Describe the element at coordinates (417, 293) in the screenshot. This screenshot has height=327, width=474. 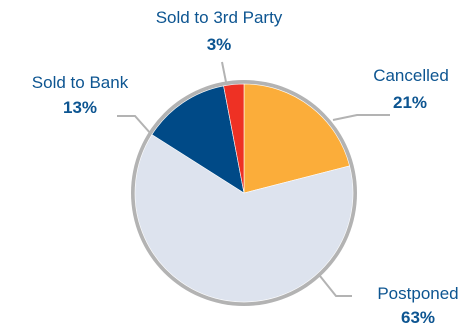
I see `slice-label-postponed: Postponed` at that location.